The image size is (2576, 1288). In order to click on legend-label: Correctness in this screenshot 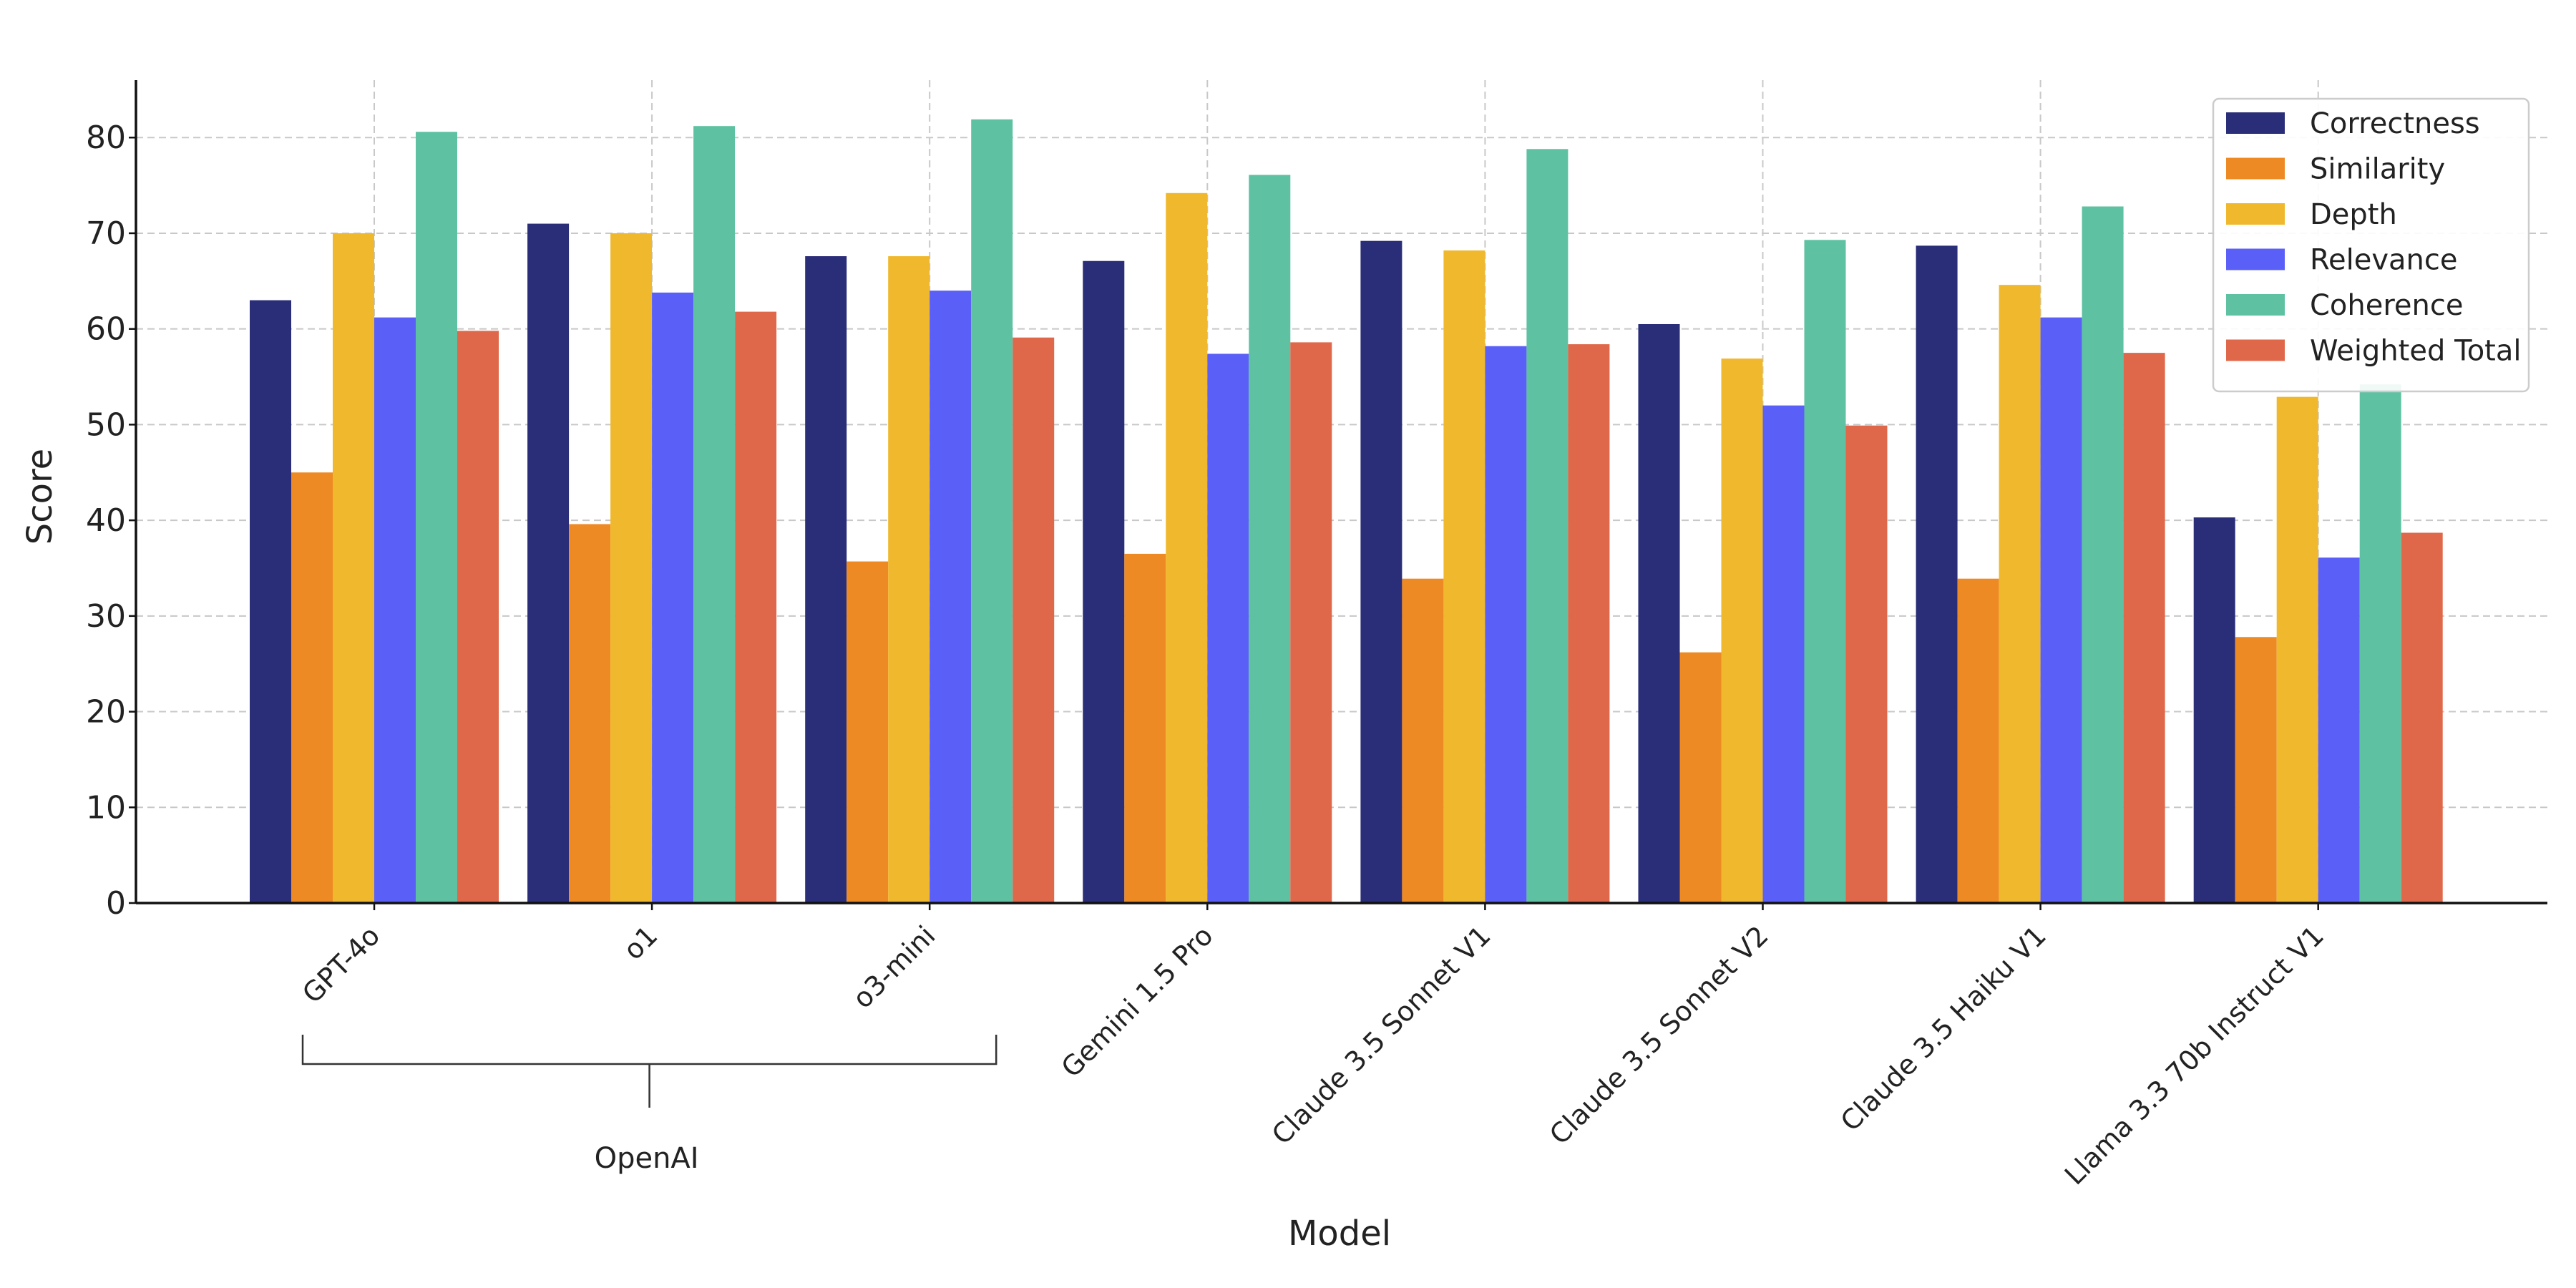, I will do `click(2395, 123)`.